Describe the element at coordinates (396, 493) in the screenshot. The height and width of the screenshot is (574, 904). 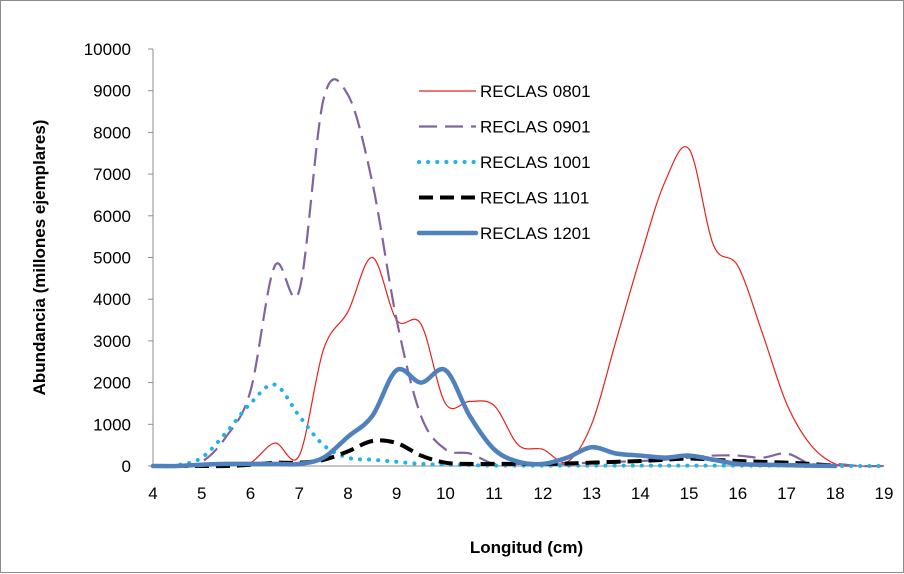
I see `x-tick-label: 9` at that location.